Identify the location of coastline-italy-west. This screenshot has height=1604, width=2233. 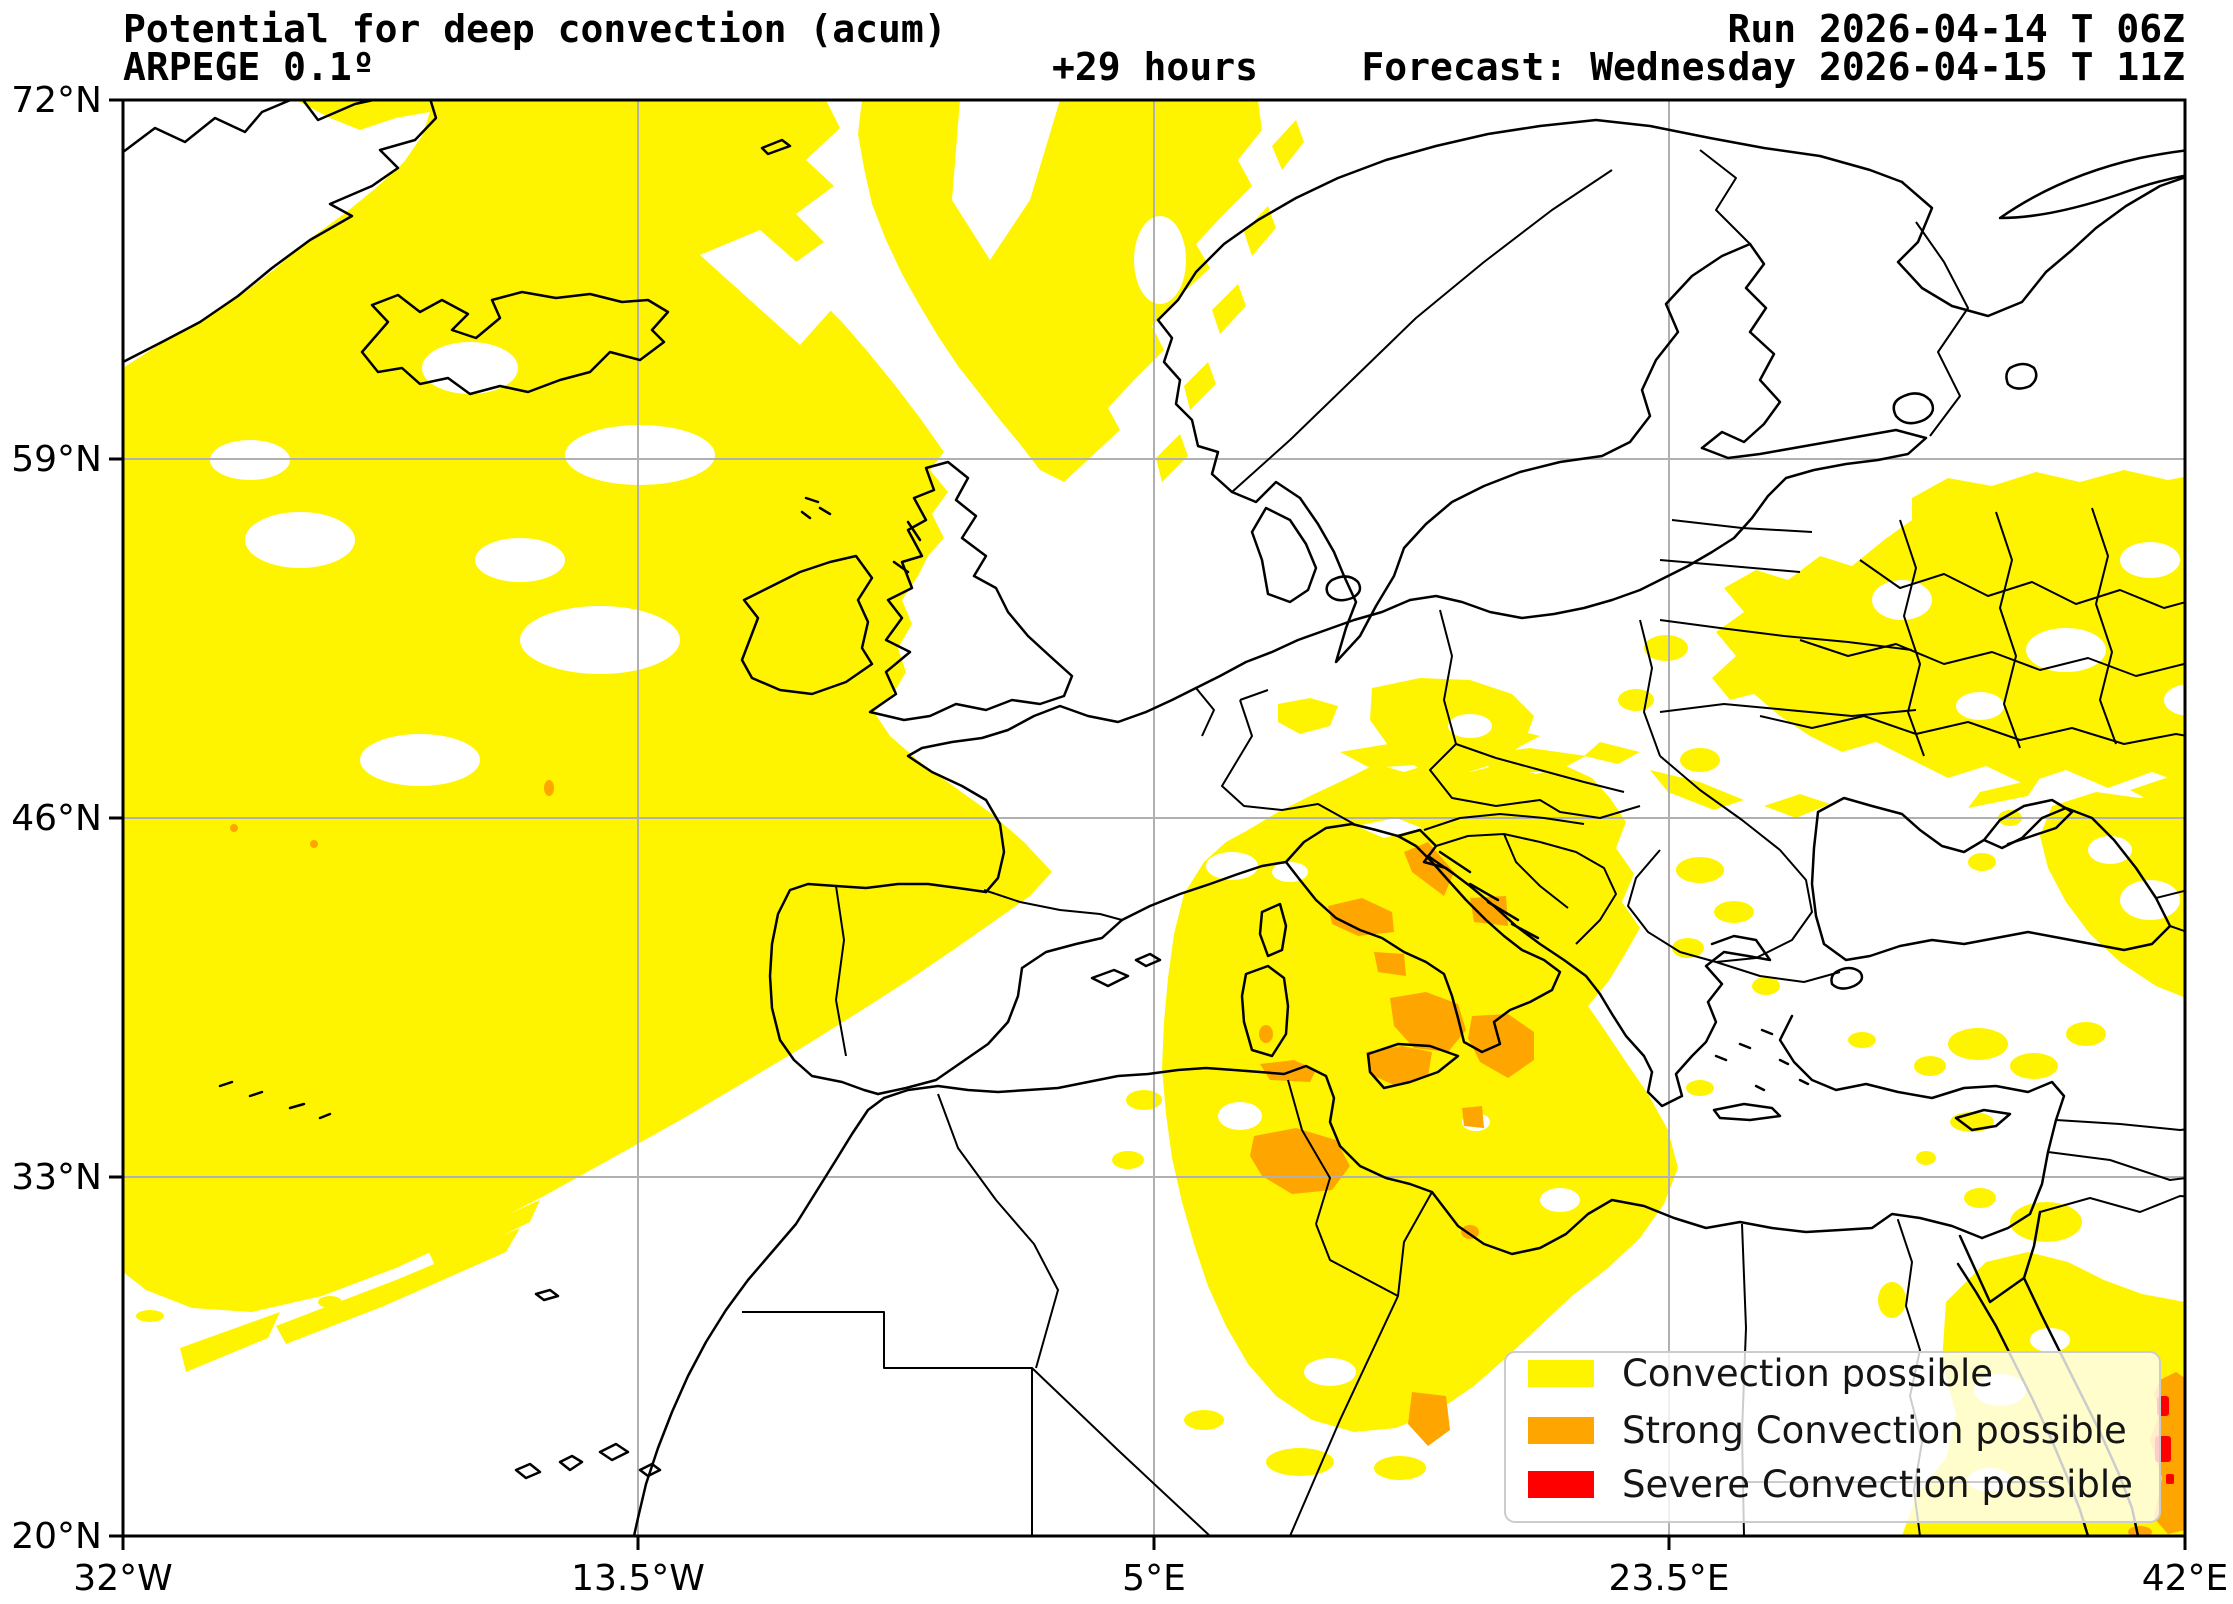
(1423, 944).